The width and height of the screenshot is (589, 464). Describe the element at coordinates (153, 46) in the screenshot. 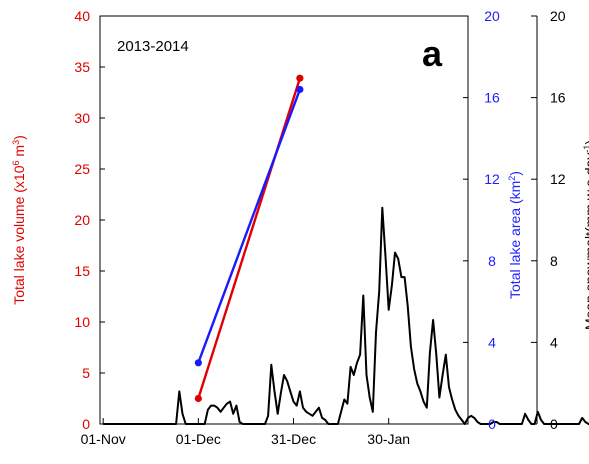

I see `chart-title: 2013-2014` at that location.